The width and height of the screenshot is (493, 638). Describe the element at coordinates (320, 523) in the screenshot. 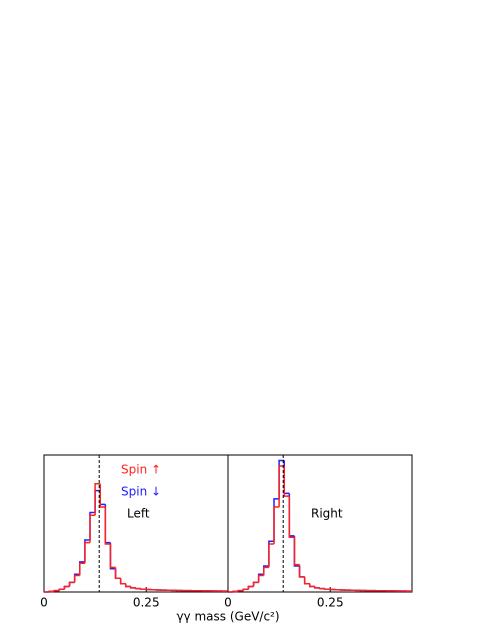

I see `panel-frame` at that location.